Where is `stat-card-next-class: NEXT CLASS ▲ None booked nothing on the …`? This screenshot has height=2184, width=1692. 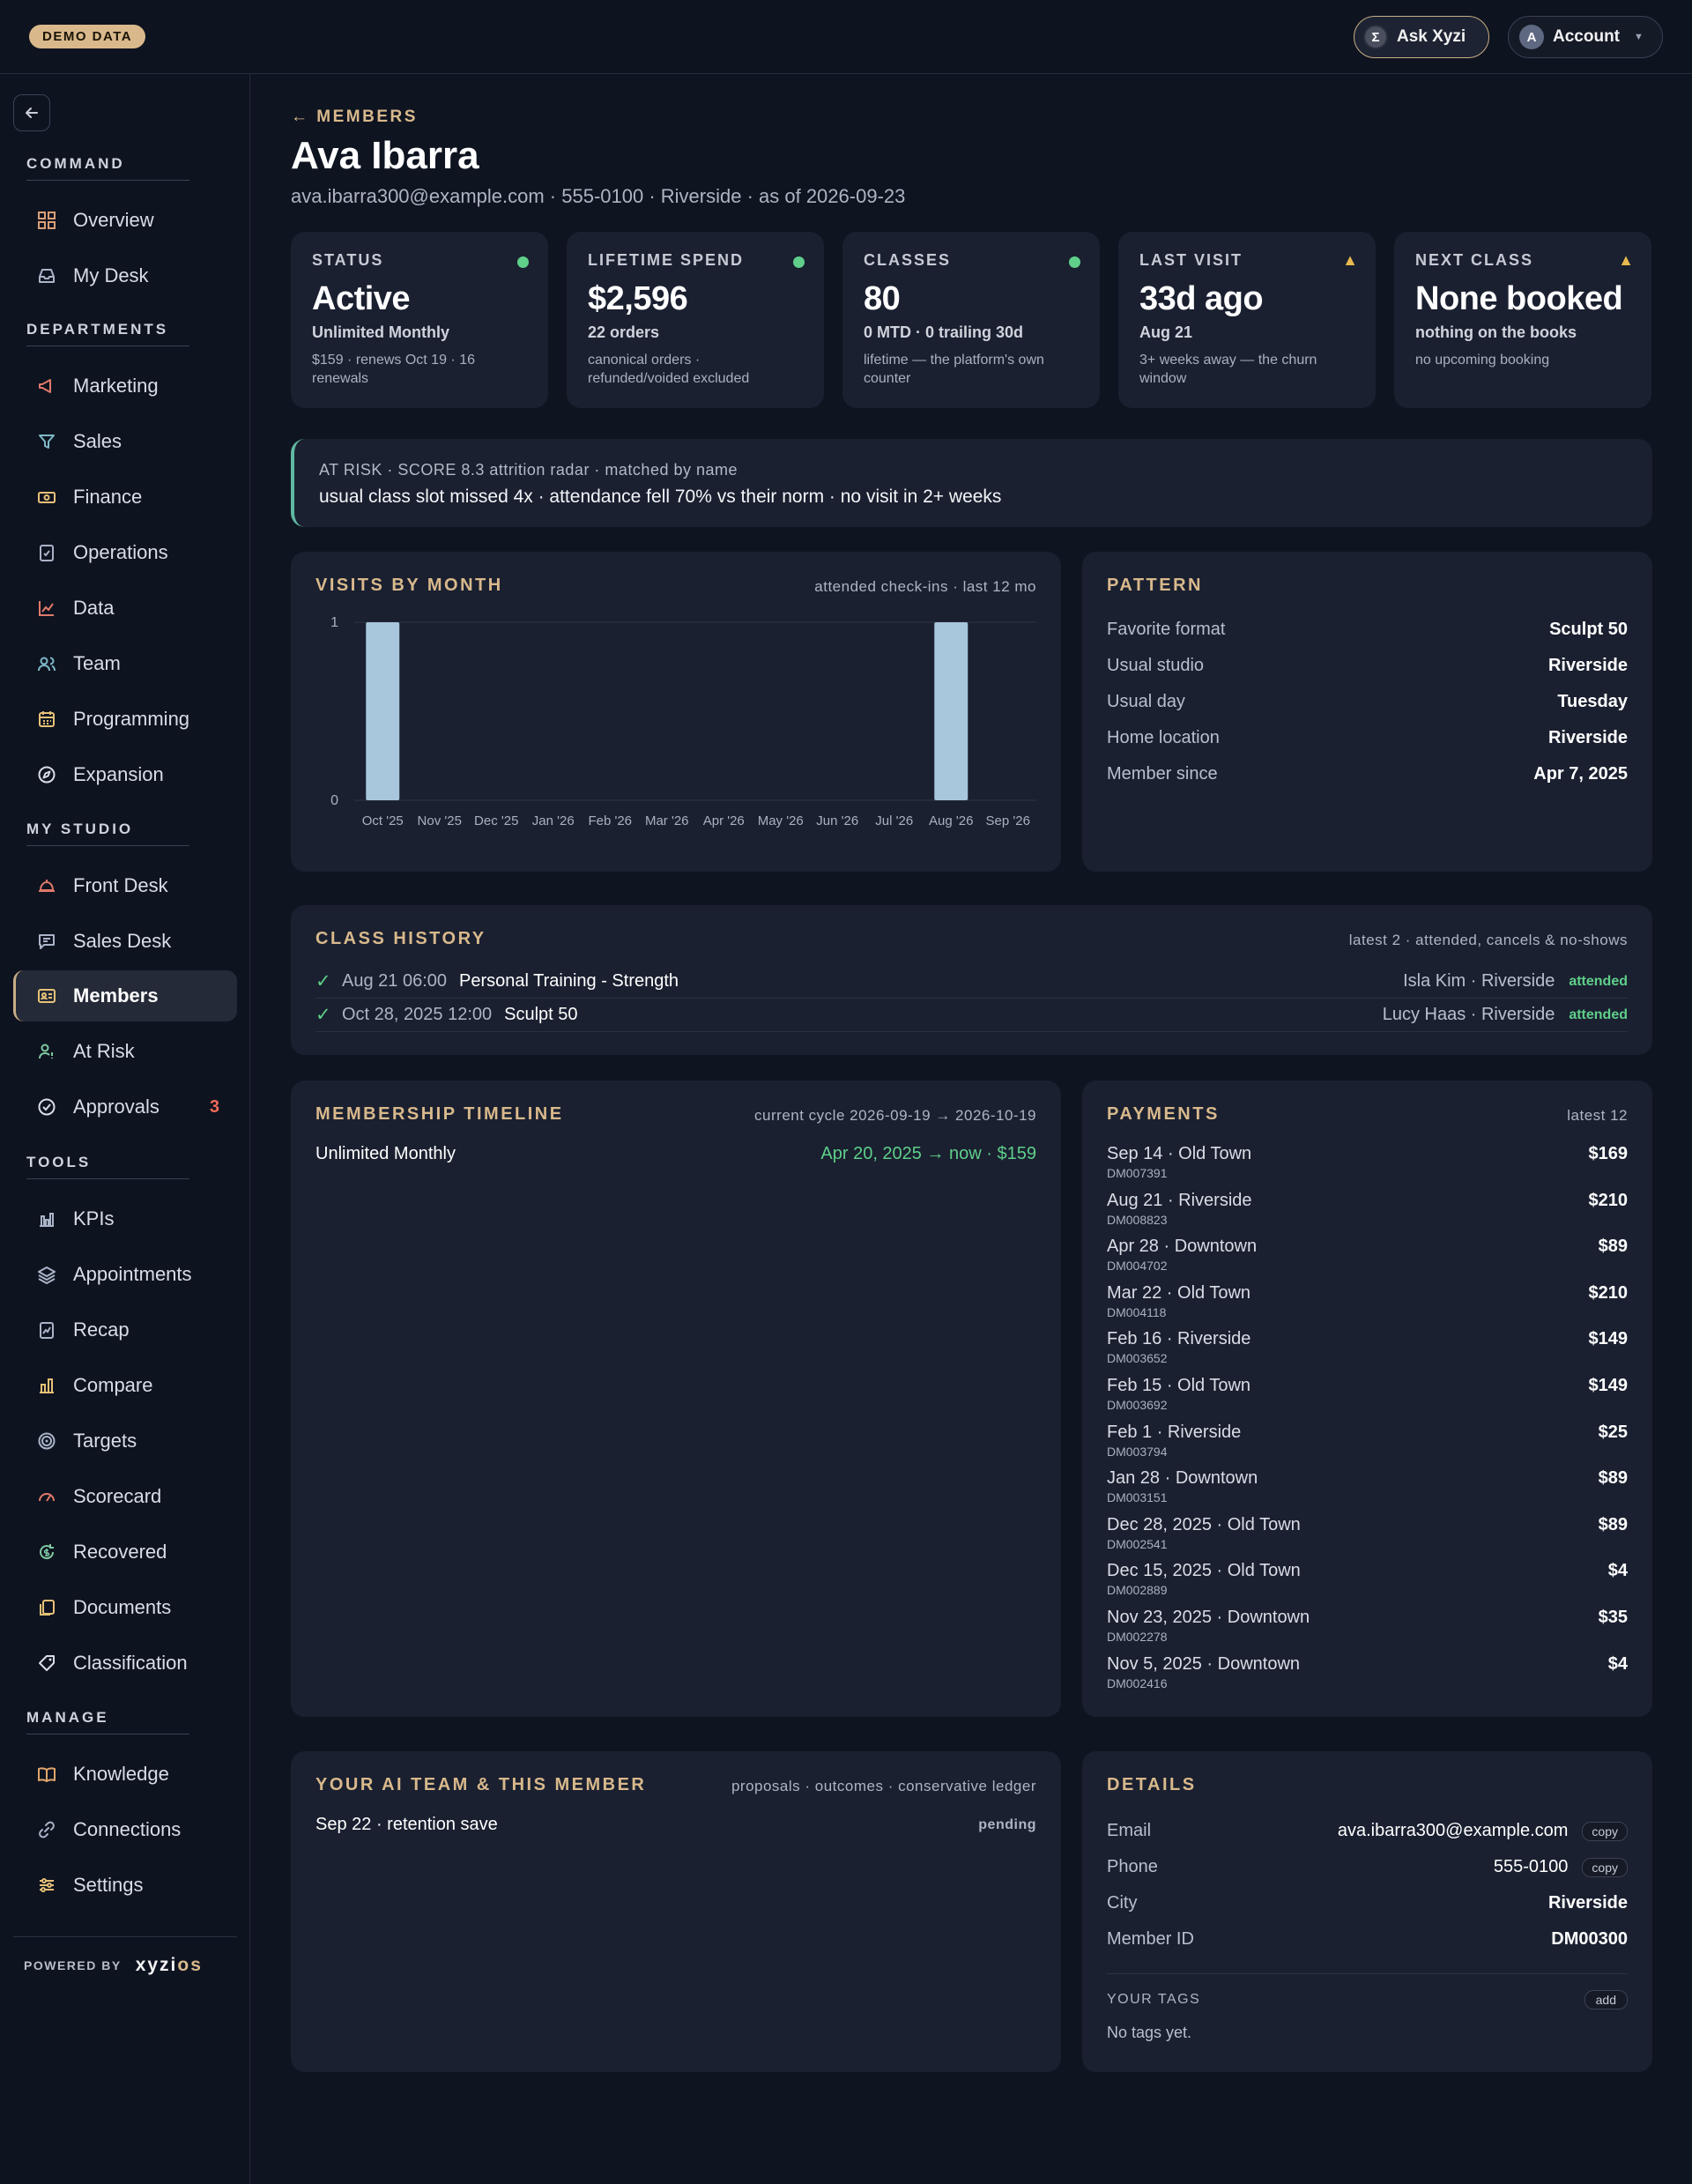 stat-card-next-class: NEXT CLASS ▲ None booked nothing on the … is located at coordinates (1523, 320).